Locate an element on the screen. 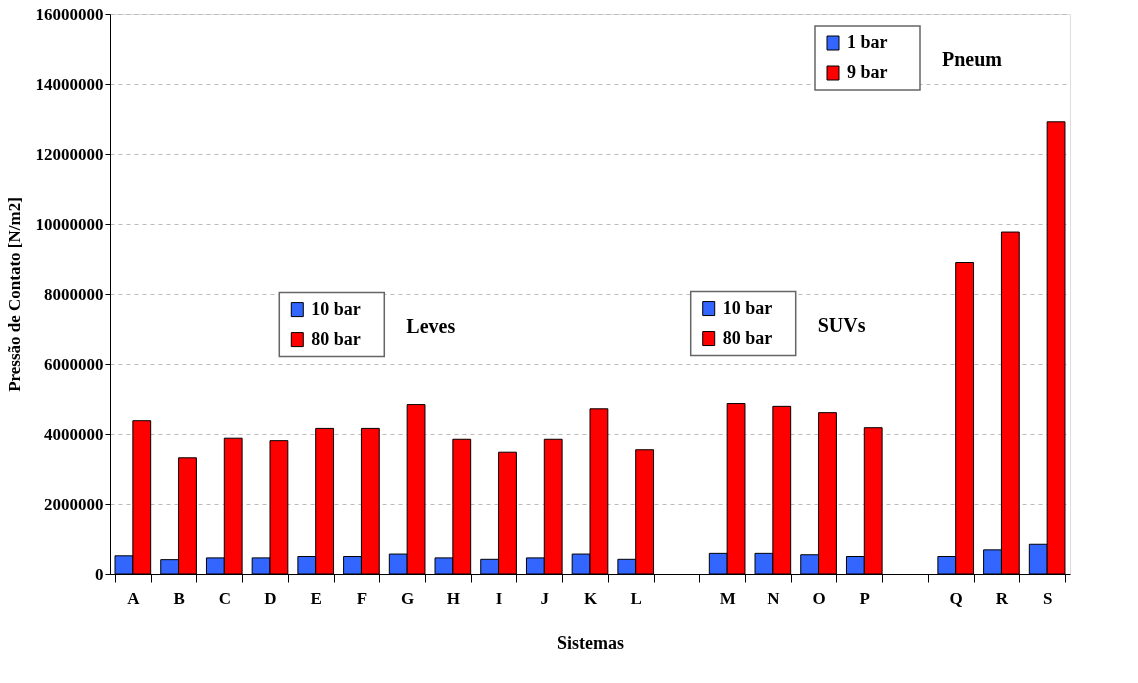 This screenshot has width=1138, height=683. y-tick-label: 4000000 is located at coordinates (74, 434).